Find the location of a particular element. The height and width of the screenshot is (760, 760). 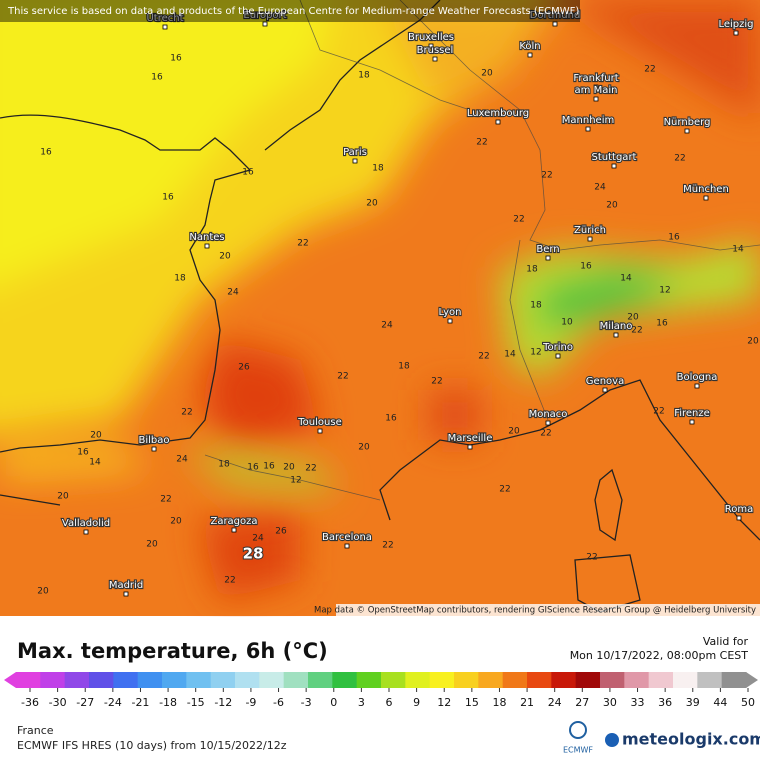

attribution-bar is located at coordinates (290, 11).